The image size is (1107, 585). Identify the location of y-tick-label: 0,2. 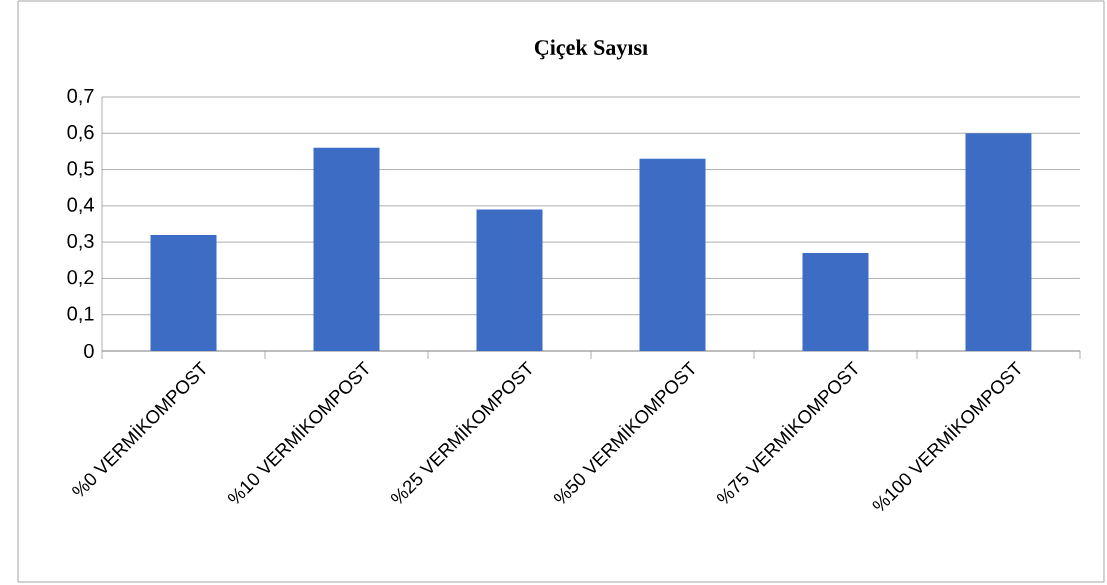
(80, 278).